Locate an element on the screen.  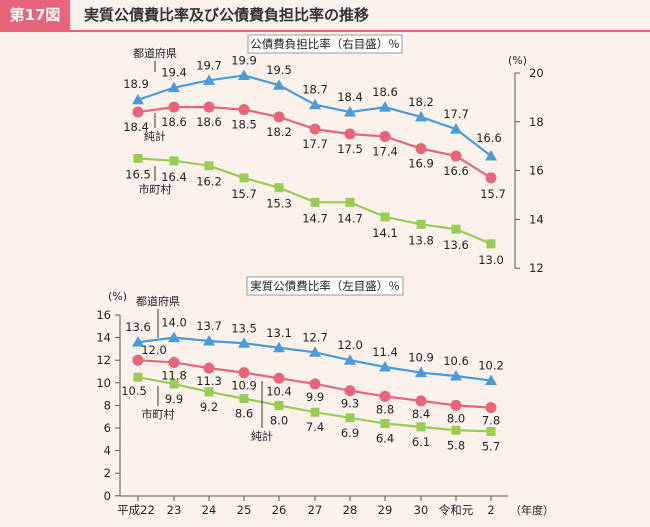
data-label-top-0-0: 18.9 is located at coordinates (136, 84).